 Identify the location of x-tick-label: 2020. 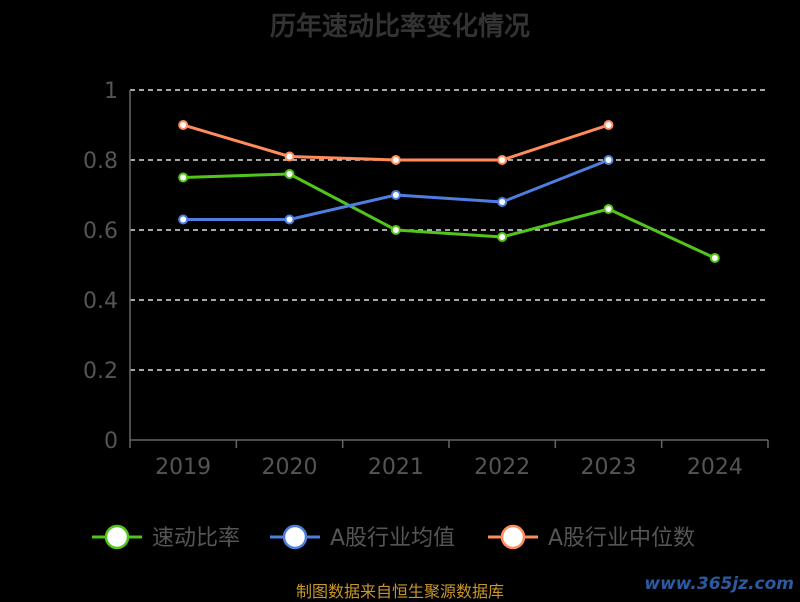
(290, 467).